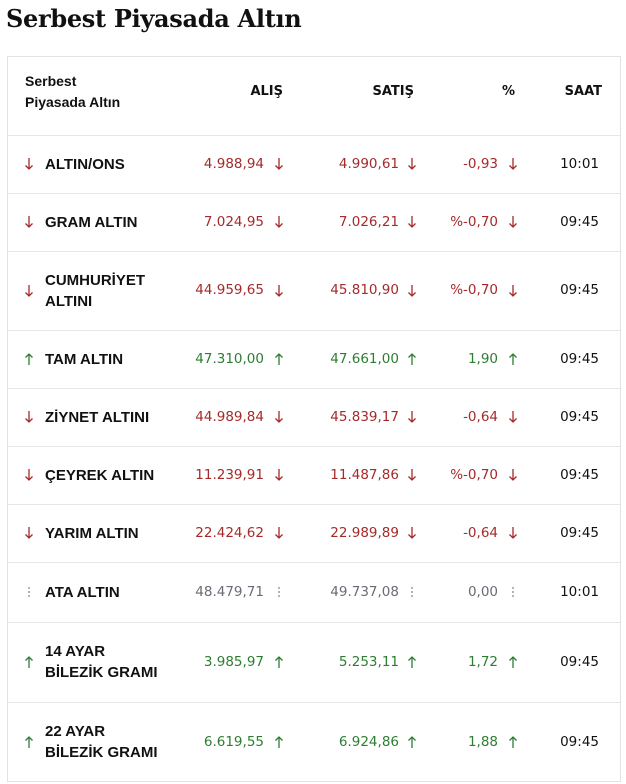 The width and height of the screenshot is (626, 784). What do you see at coordinates (229, 532) in the screenshot?
I see `price-value: 22.424,62` at bounding box center [229, 532].